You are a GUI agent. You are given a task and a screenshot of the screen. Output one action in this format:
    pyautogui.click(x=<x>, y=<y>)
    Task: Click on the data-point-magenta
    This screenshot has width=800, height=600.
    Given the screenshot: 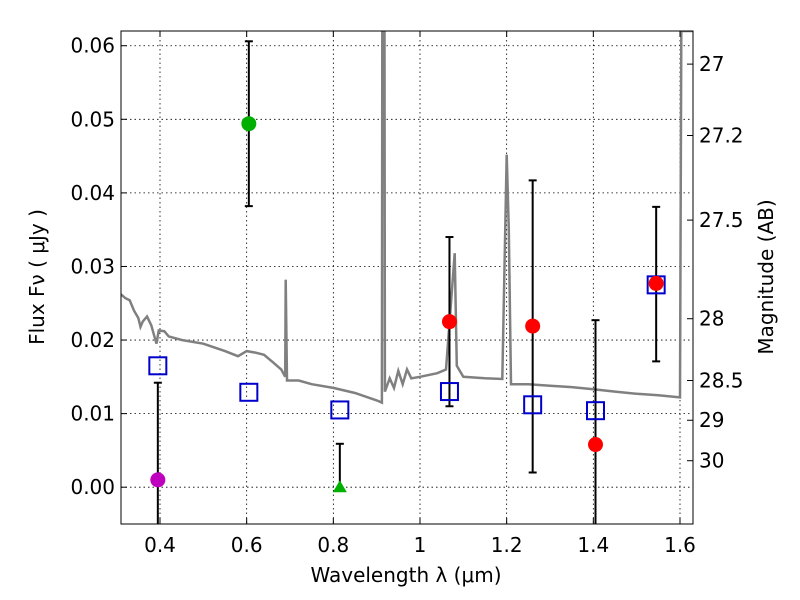 What is the action you would take?
    pyautogui.click(x=158, y=480)
    